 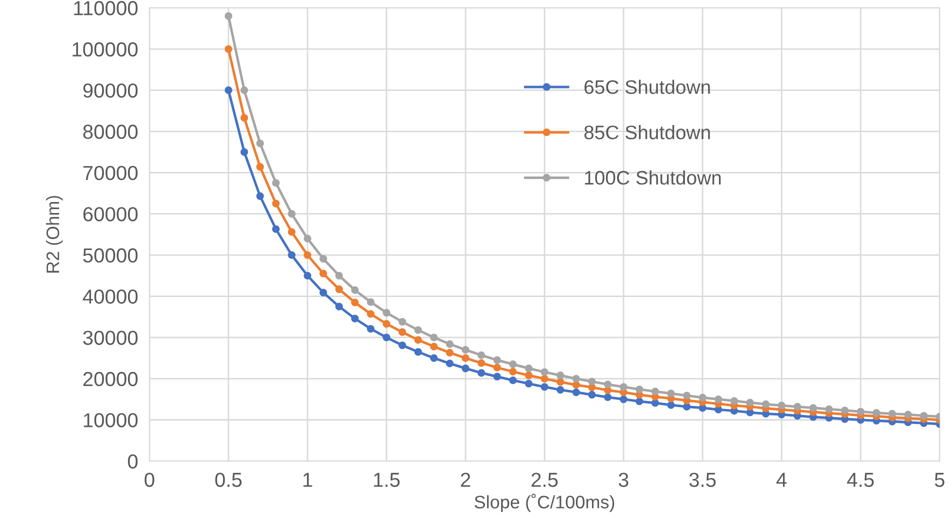 I want to click on y-tick-label: 80000, so click(x=110, y=131).